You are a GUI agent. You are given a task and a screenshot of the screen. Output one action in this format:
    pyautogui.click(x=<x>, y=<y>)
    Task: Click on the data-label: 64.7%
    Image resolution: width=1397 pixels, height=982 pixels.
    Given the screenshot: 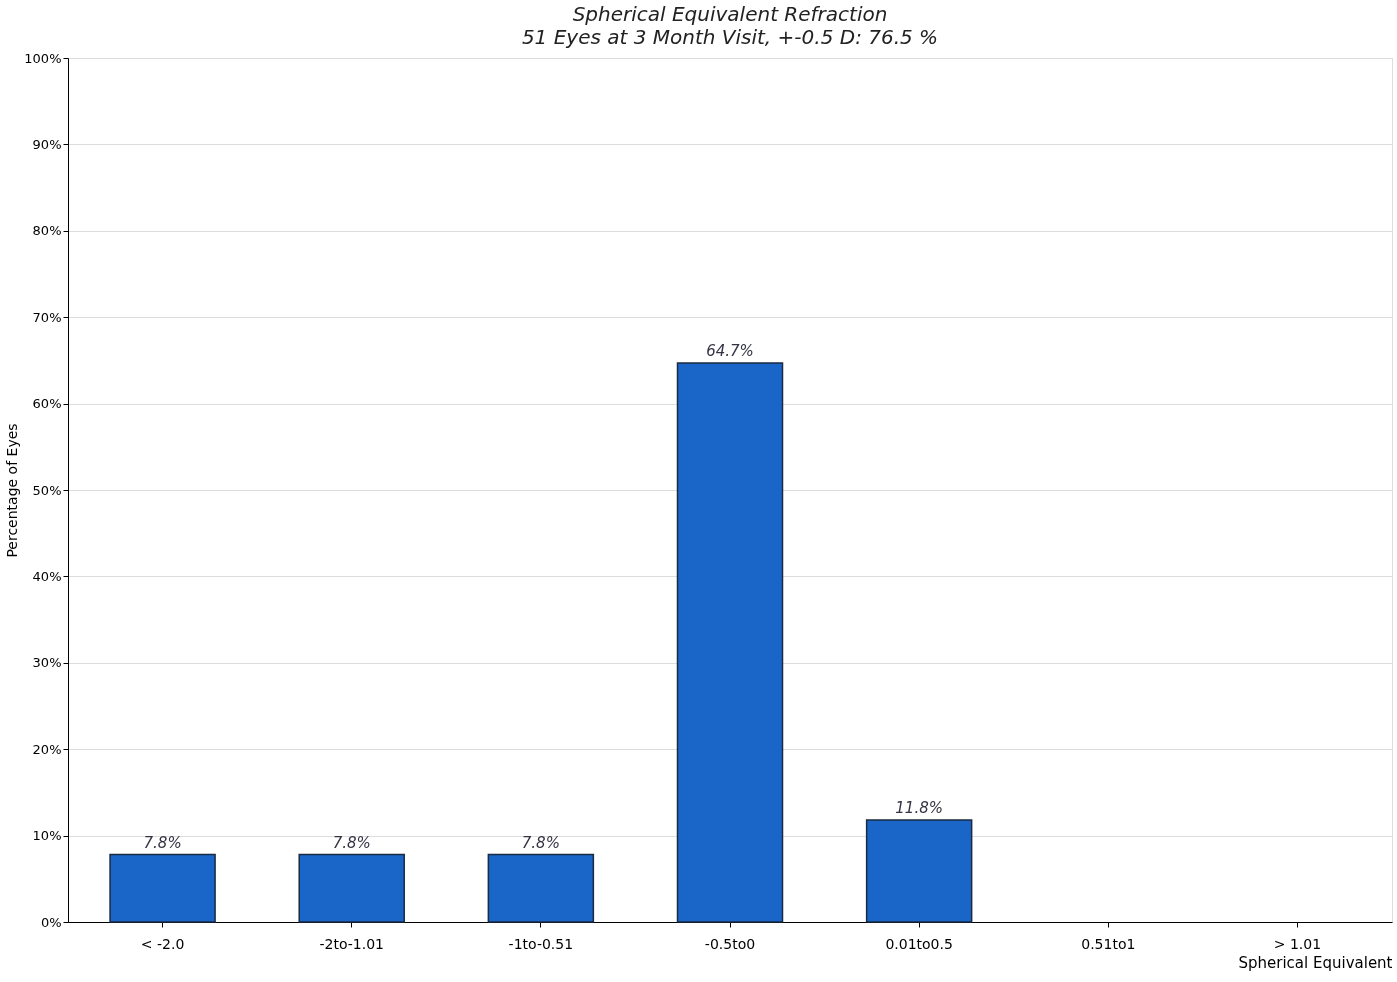 What is the action you would take?
    pyautogui.click(x=730, y=350)
    